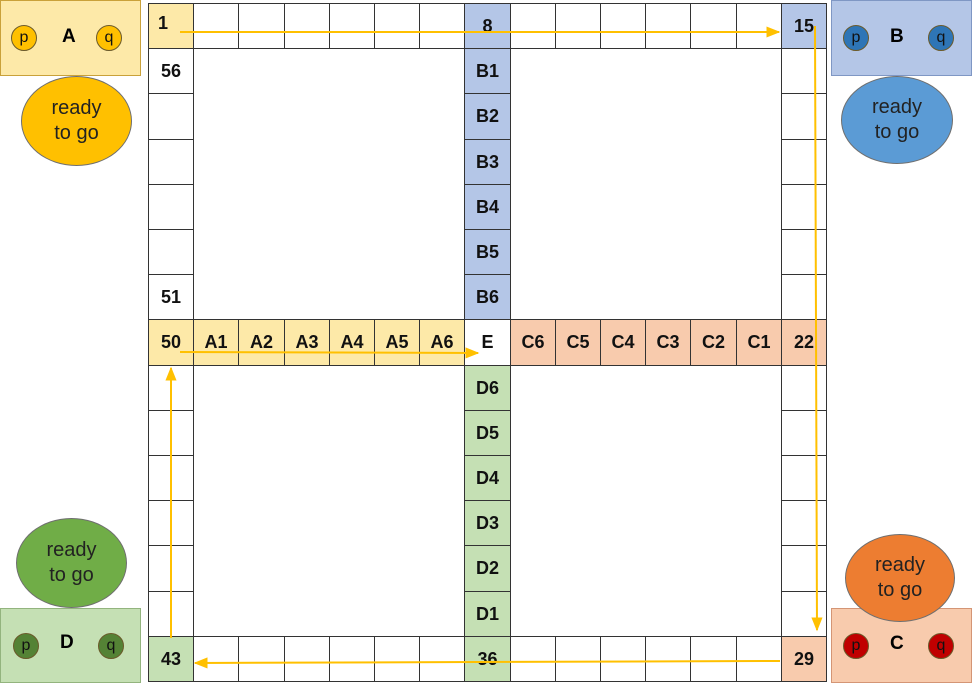 This screenshot has width=972, height=683. What do you see at coordinates (487, 478) in the screenshot?
I see `home-cell-d4: D4` at bounding box center [487, 478].